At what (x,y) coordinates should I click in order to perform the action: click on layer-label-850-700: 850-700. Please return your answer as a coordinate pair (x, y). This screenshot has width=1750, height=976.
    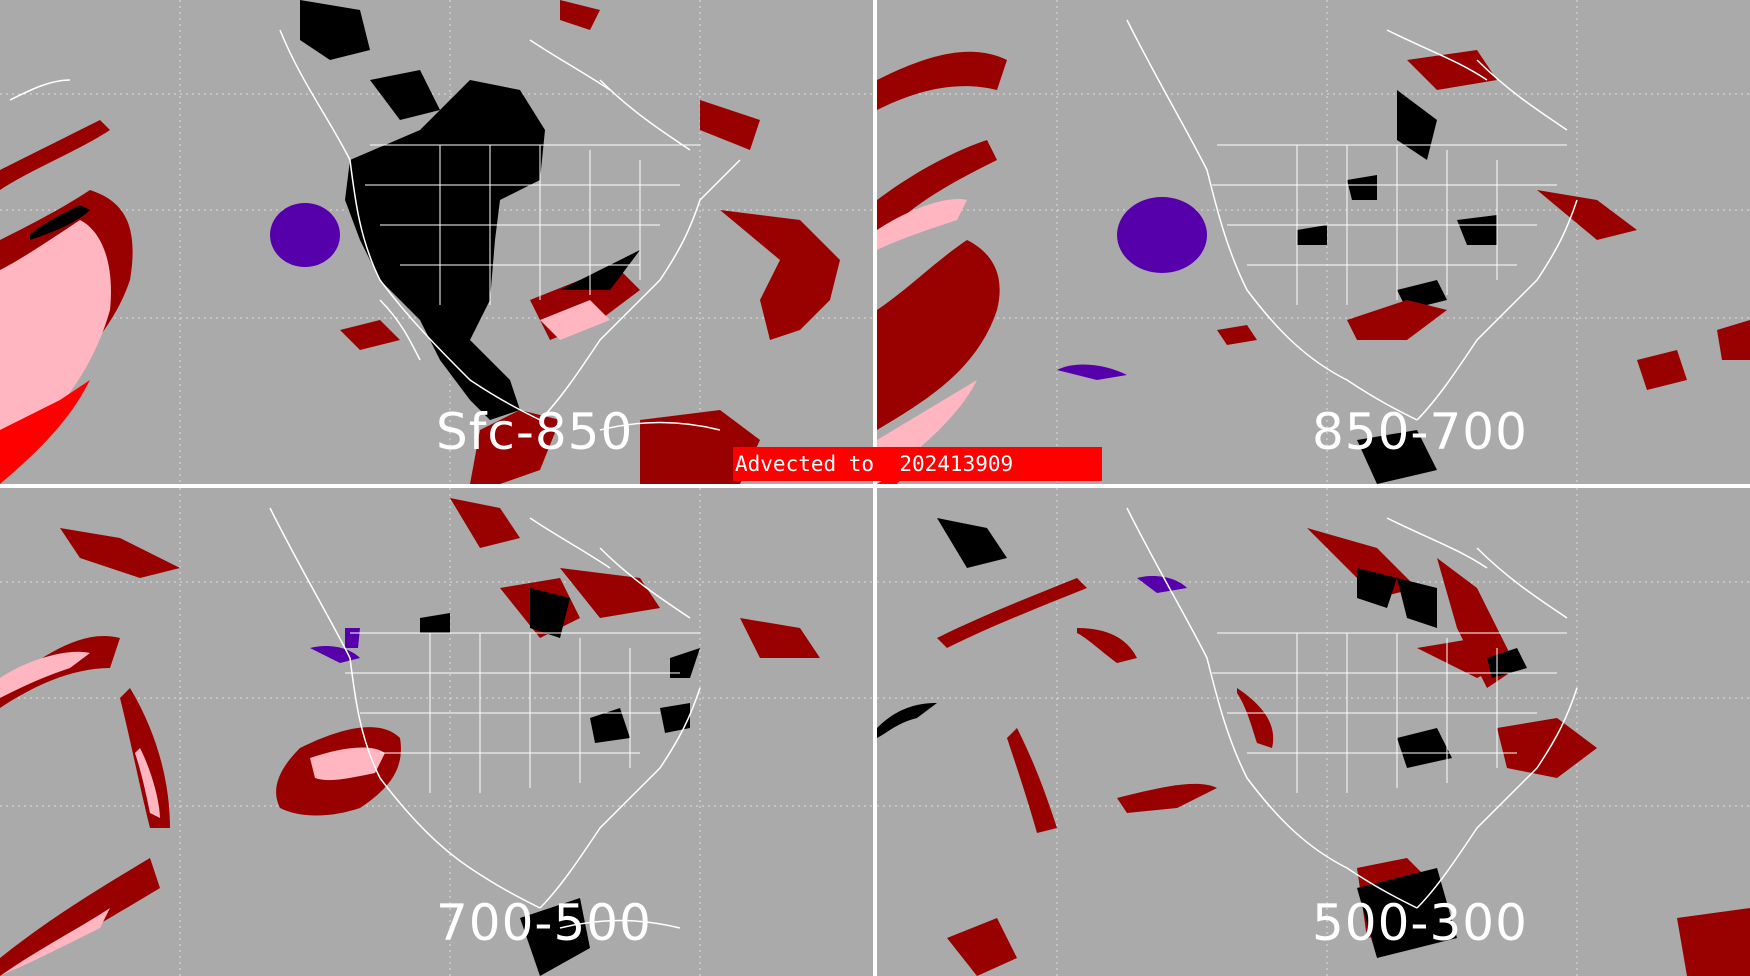
    Looking at the image, I should click on (1420, 432).